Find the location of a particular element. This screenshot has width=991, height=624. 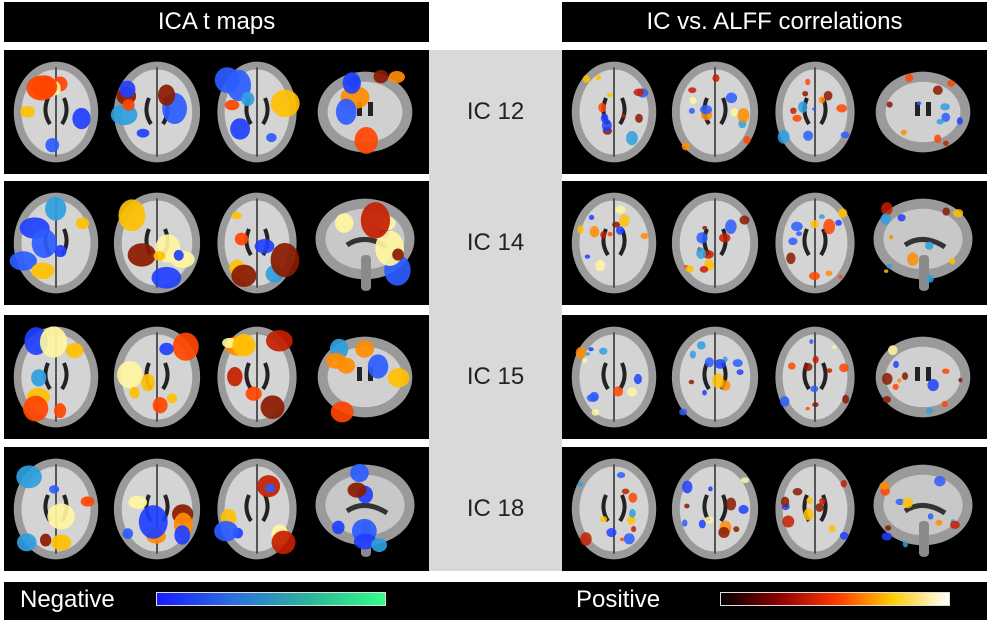

component-label: IC 12 is located at coordinates (495, 112).